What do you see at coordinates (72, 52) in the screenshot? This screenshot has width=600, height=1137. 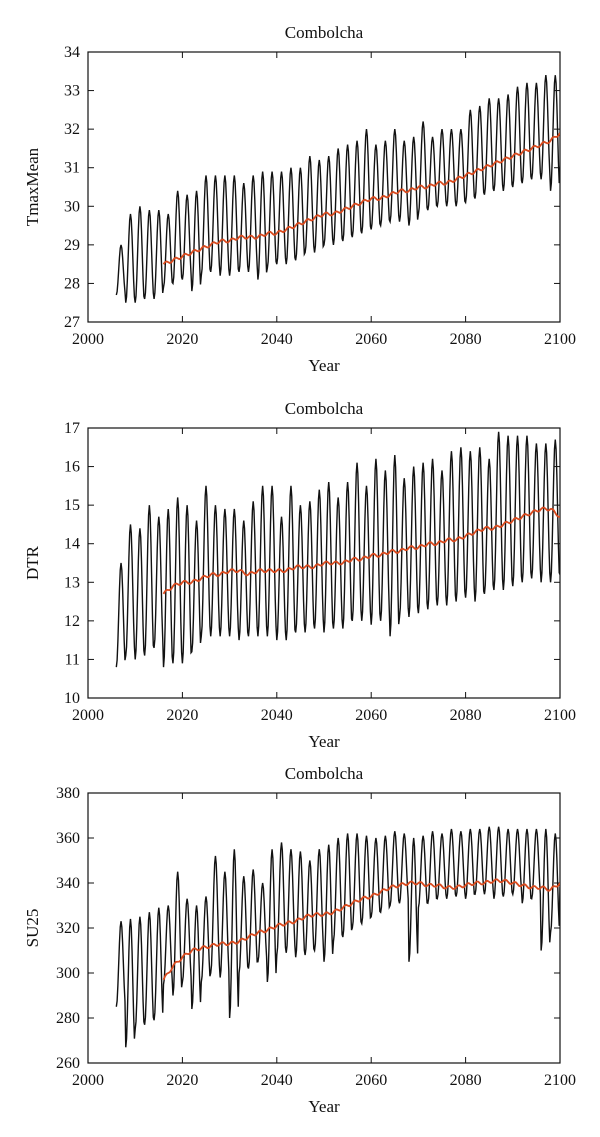 I see `y-tick-label: 34` at bounding box center [72, 52].